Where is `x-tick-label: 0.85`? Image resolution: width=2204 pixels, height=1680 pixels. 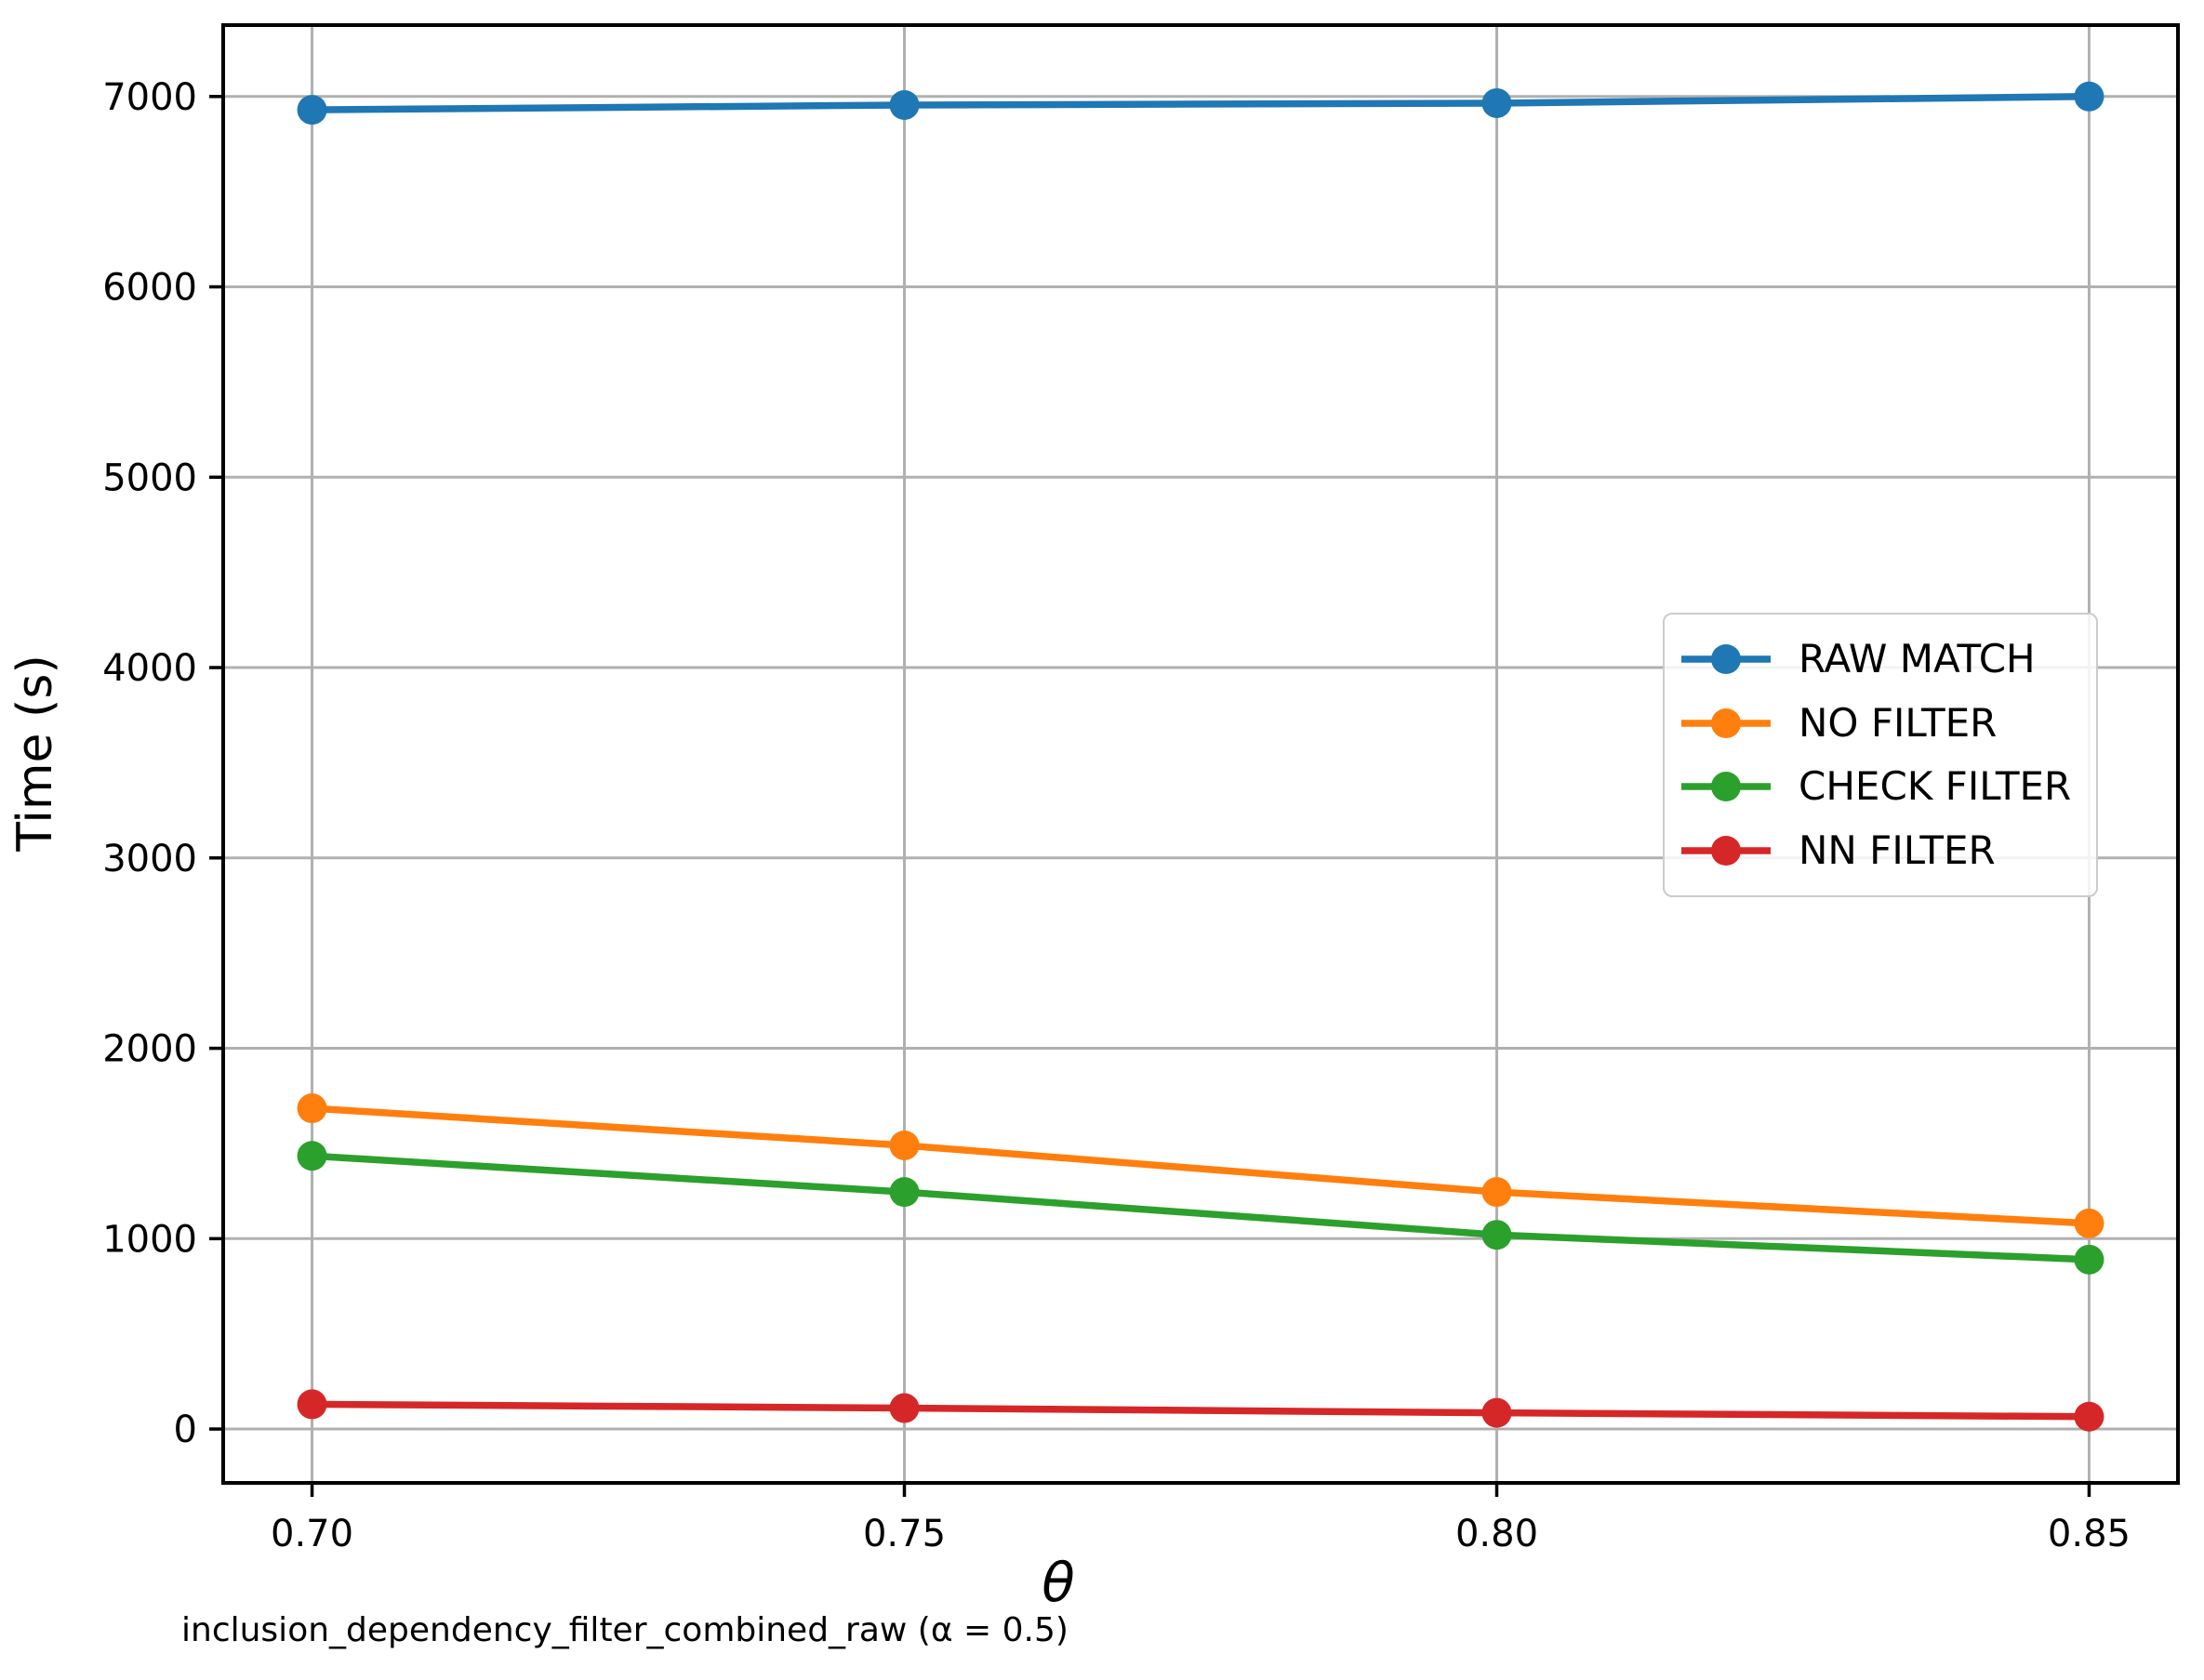 x-tick-label: 0.85 is located at coordinates (2089, 1534).